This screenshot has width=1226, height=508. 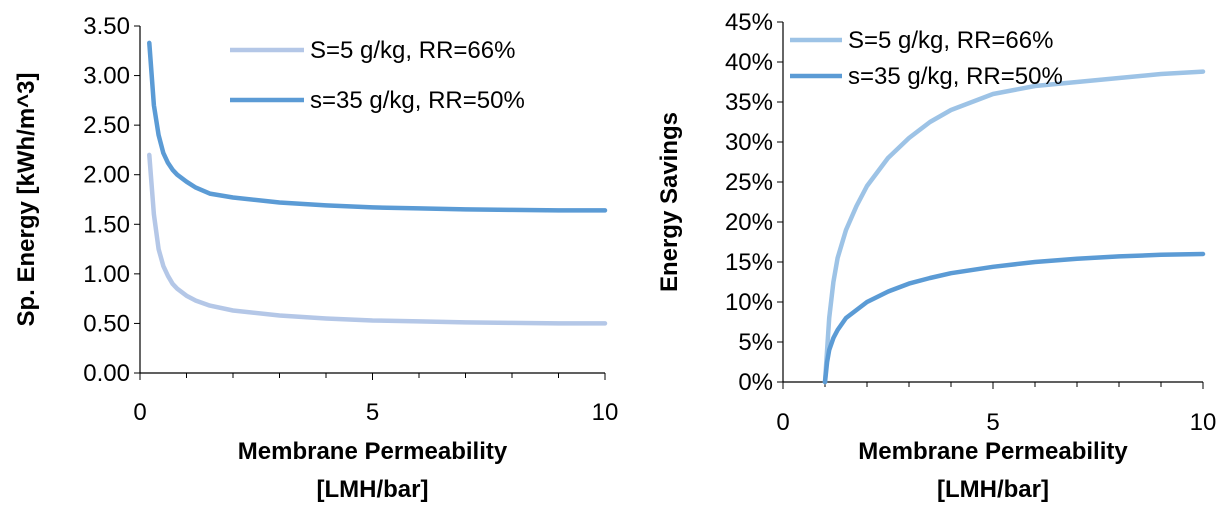 What do you see at coordinates (106, 26) in the screenshot?
I see `y-tick-label: 3.50` at bounding box center [106, 26].